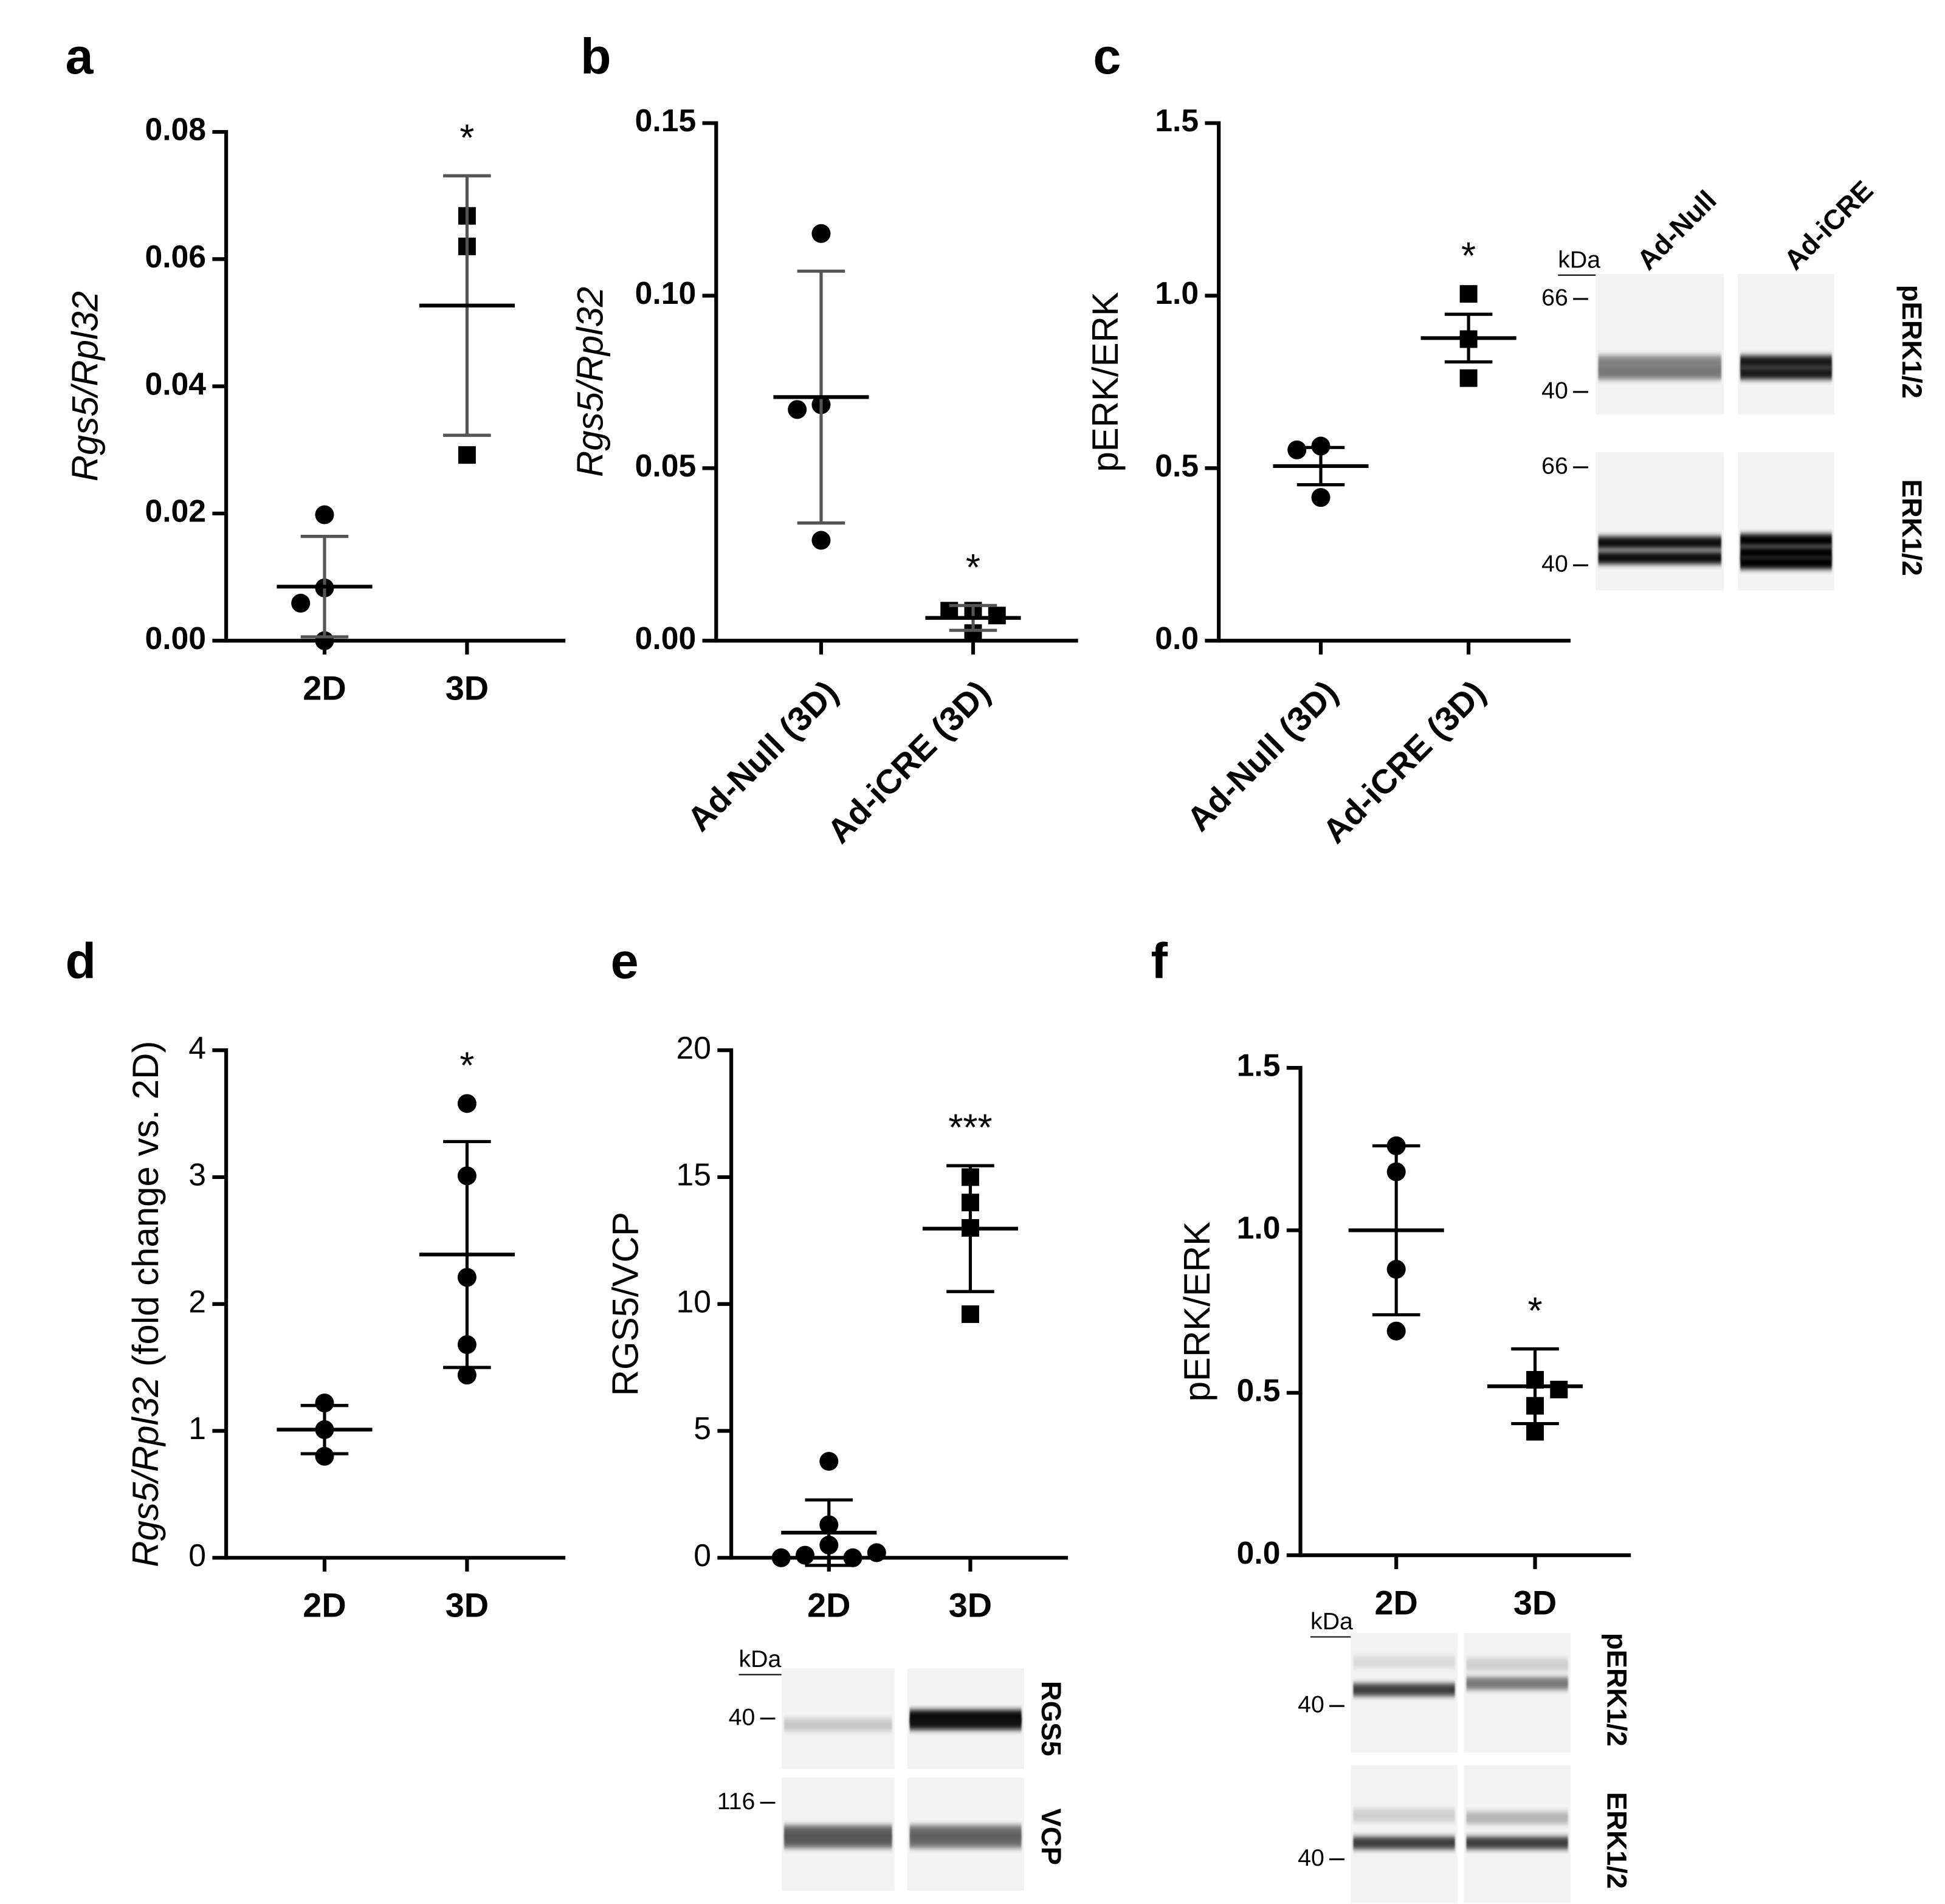  What do you see at coordinates (693, 1174) in the screenshot?
I see `y-tick-label: 15` at bounding box center [693, 1174].